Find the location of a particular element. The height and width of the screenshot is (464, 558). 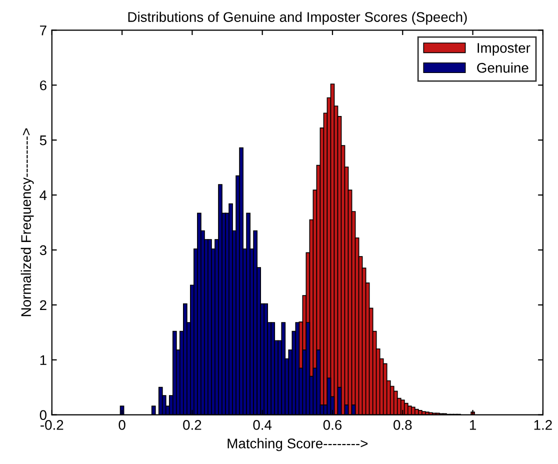

legend-label: Genuine is located at coordinates (502, 67).